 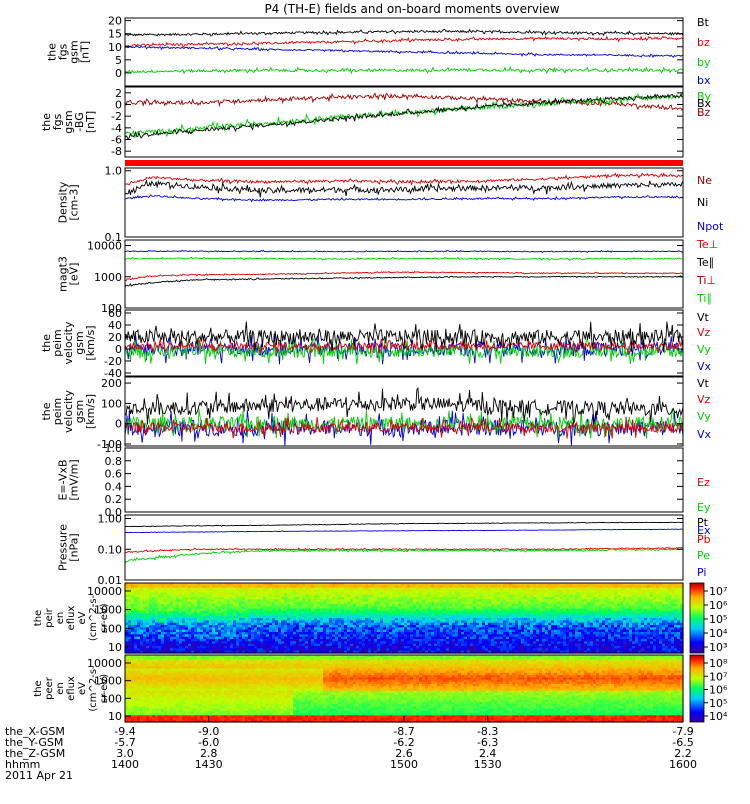 I want to click on y-tick-label-efield: 0.4, so click(x=114, y=486).